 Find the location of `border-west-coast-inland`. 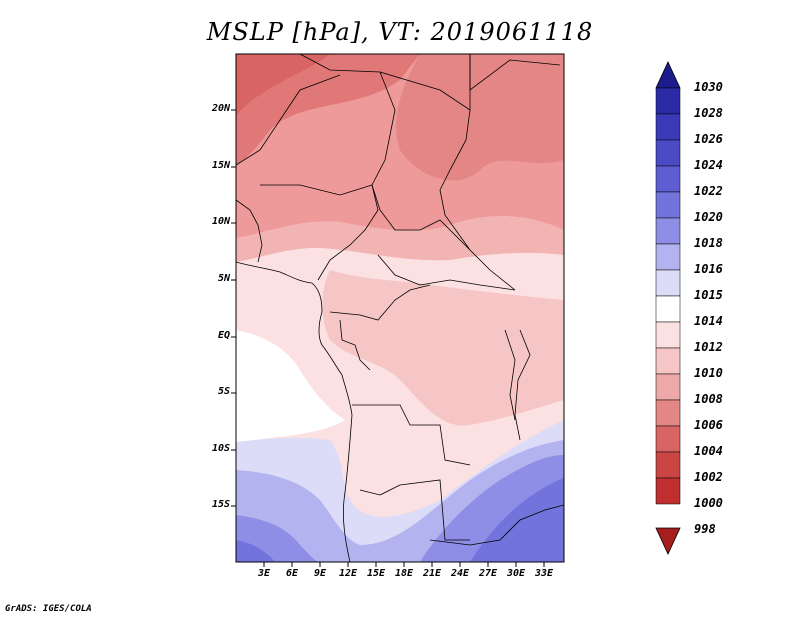

border-west-coast-inland is located at coordinates (249, 231).